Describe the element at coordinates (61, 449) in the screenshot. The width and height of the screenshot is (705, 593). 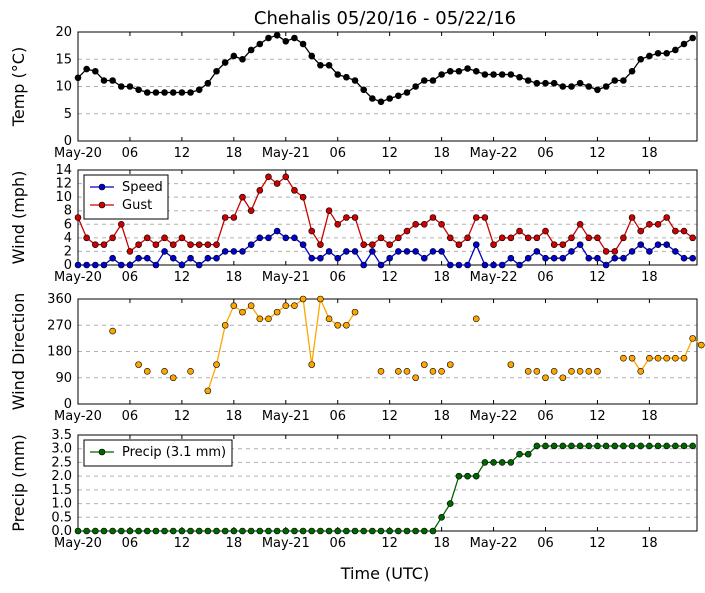
I see `y-tick-label: 3.0` at that location.